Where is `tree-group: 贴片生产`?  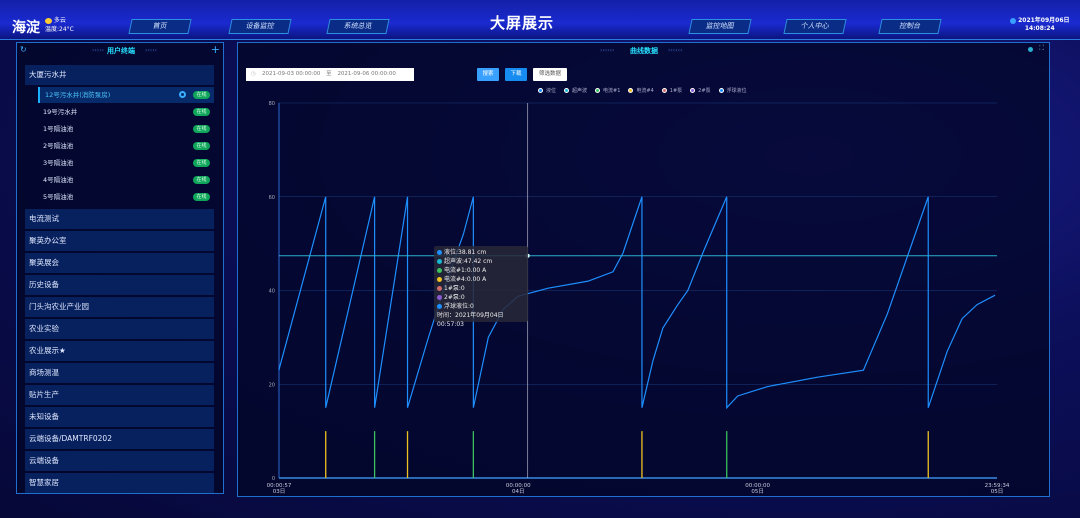 tree-group: 贴片生产 is located at coordinates (119, 395).